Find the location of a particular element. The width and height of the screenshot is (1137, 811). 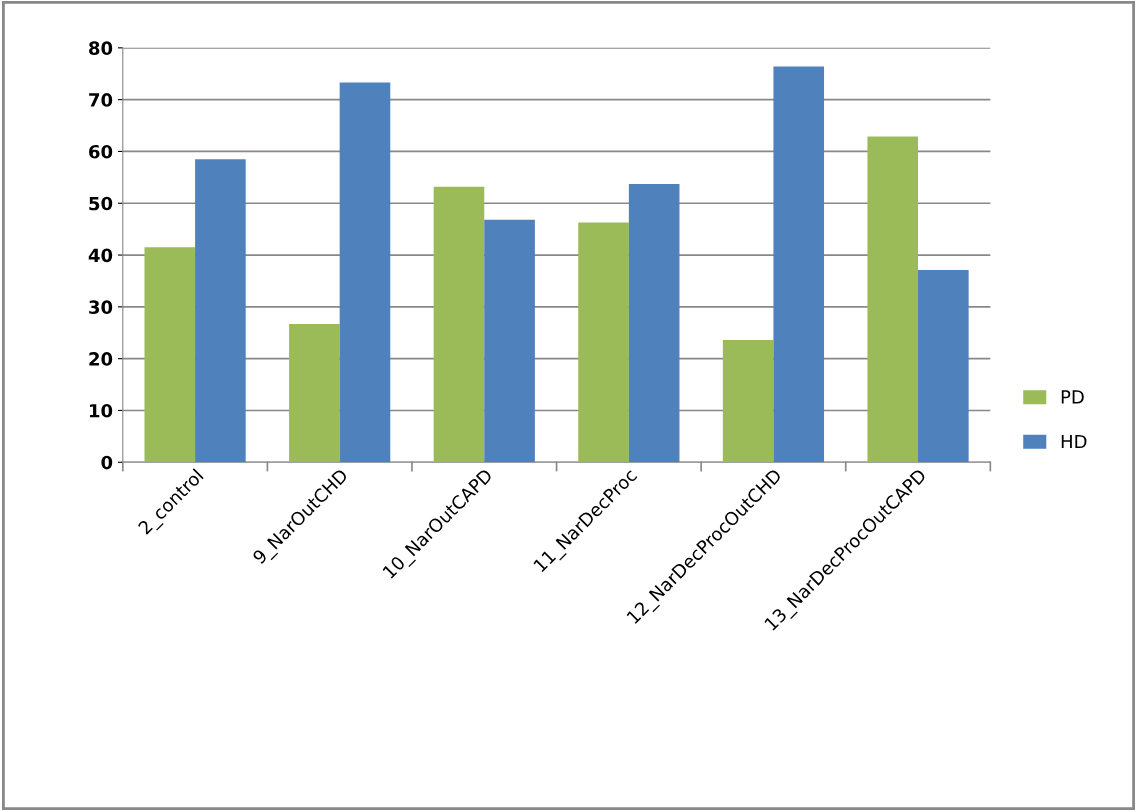

y-tick-label: 30 is located at coordinates (101, 307).